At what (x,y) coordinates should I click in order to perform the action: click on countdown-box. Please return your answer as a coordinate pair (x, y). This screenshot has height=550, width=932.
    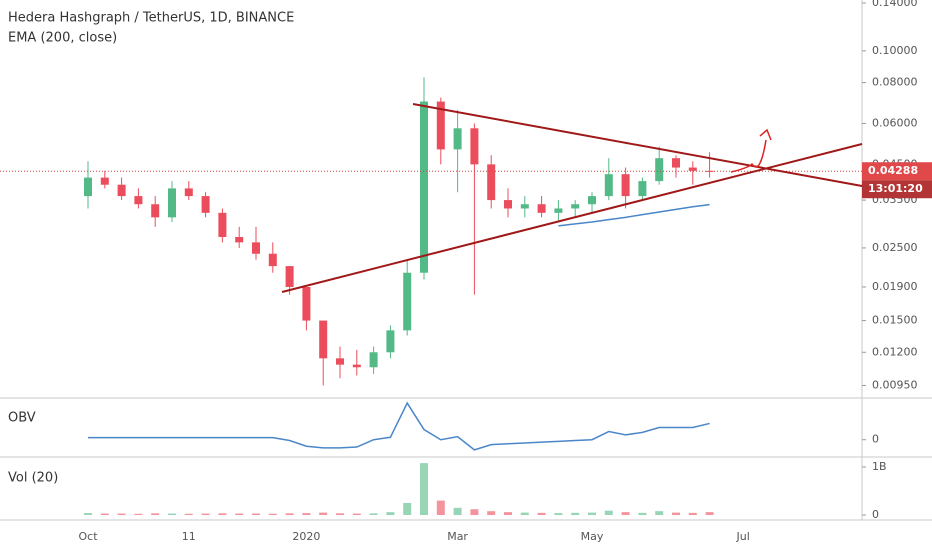
    Looking at the image, I should click on (897, 189).